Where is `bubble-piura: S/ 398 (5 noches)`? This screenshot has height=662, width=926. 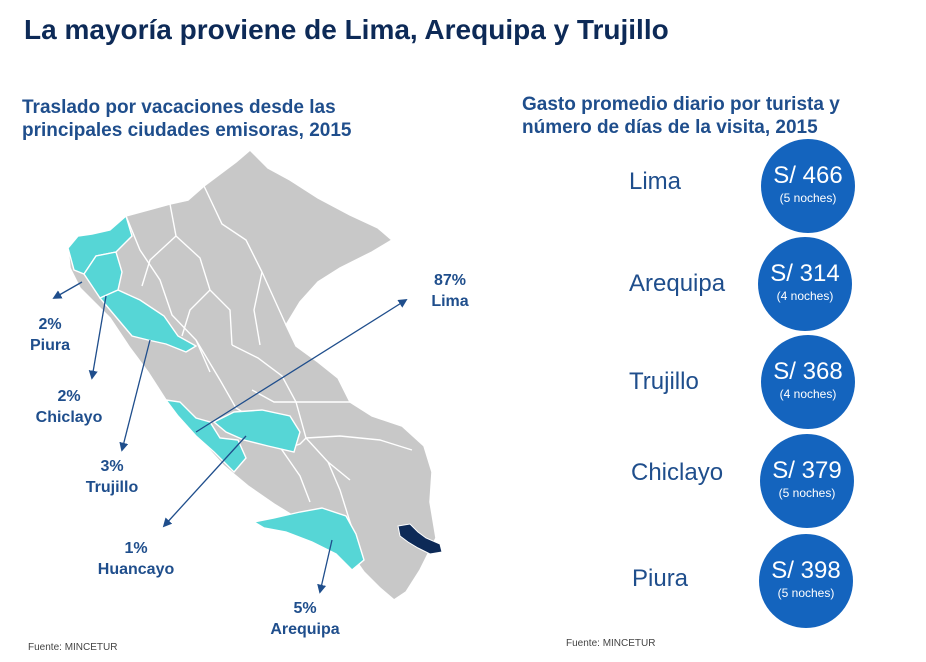
bubble-piura: S/ 398 (5 noches) is located at coordinates (806, 581).